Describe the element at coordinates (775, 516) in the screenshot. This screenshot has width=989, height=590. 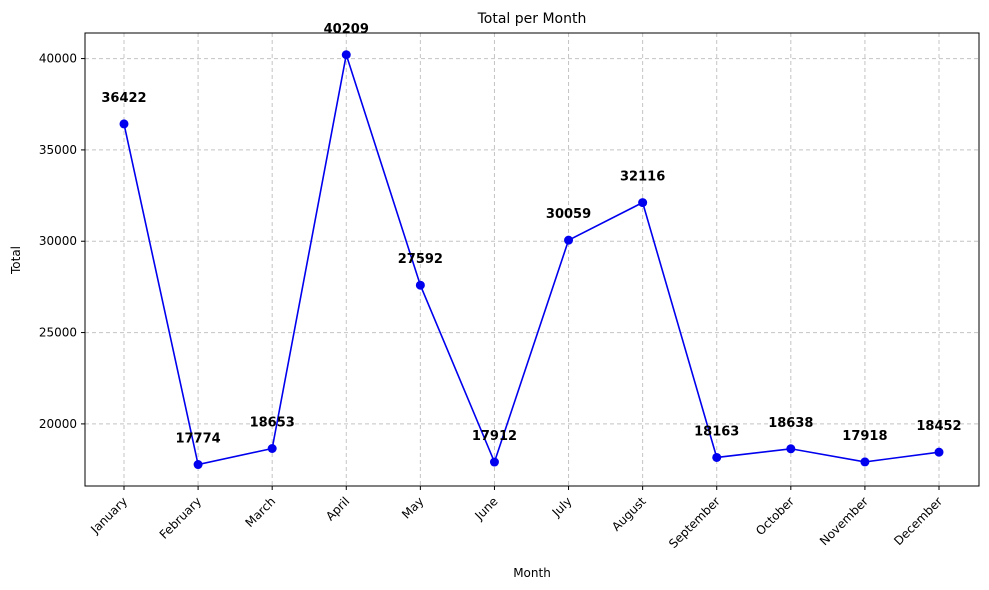
I see `x-tick-label: October` at that location.